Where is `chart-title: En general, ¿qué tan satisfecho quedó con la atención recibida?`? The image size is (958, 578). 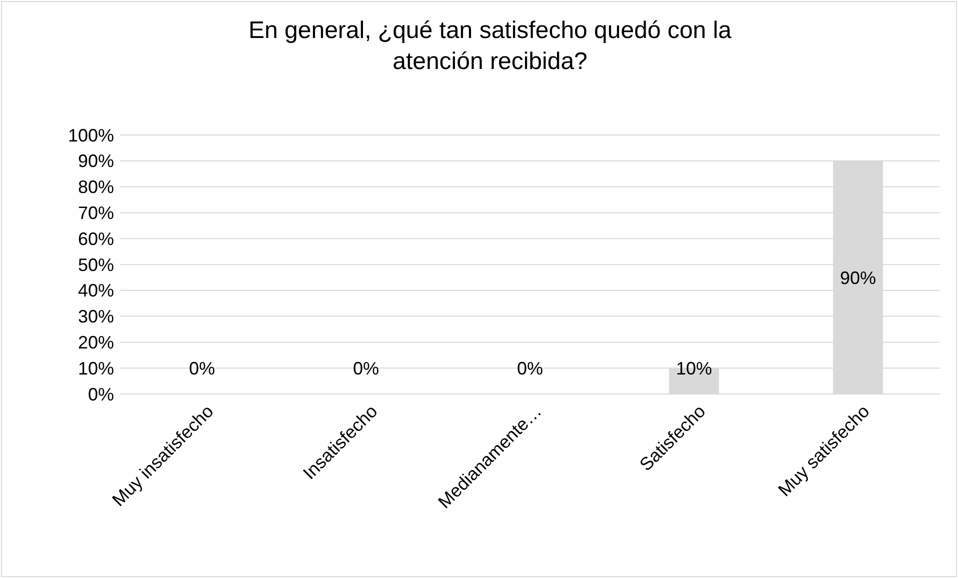
chart-title: En general, ¿qué tan satisfecho quedó con la atención recibida? is located at coordinates (490, 46).